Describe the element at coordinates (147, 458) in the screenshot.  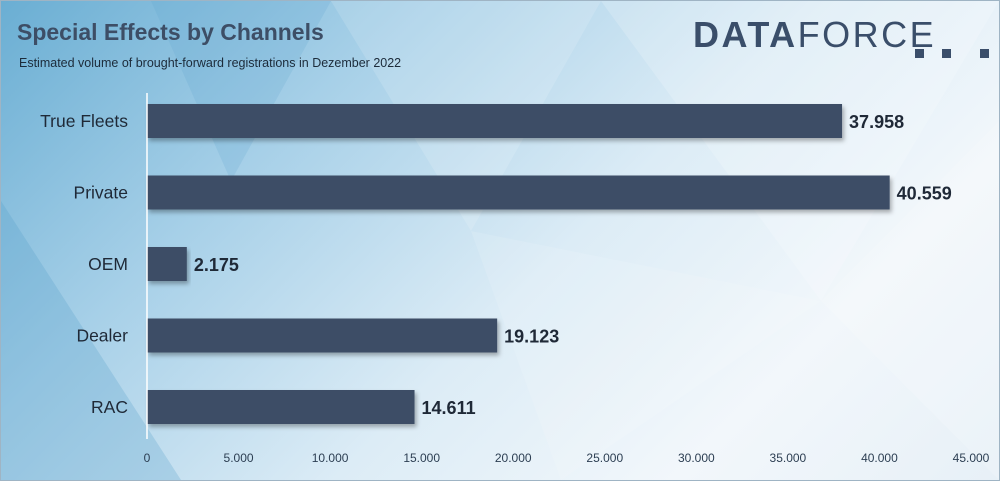
I see `x-tick-label: 0` at that location.